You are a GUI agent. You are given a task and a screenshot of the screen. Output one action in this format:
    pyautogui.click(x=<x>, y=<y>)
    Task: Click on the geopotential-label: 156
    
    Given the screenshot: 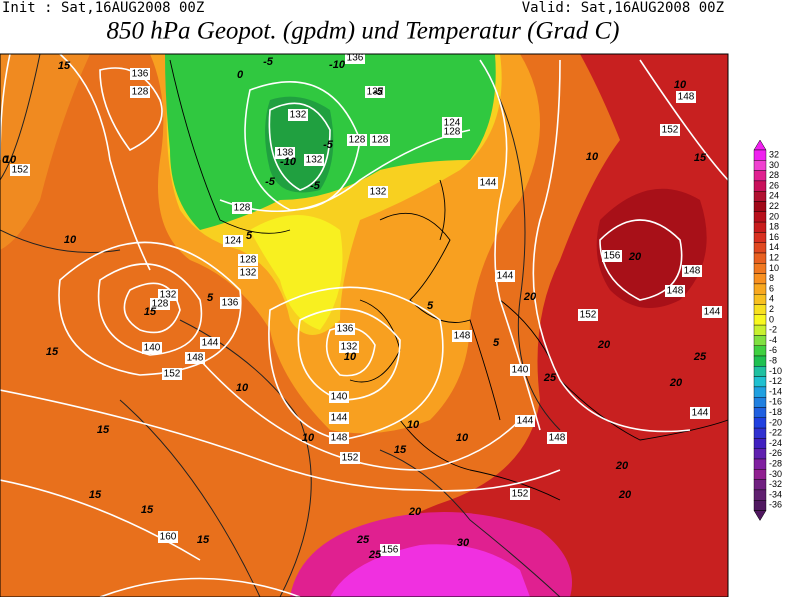 What is the action you would take?
    pyautogui.click(x=390, y=550)
    